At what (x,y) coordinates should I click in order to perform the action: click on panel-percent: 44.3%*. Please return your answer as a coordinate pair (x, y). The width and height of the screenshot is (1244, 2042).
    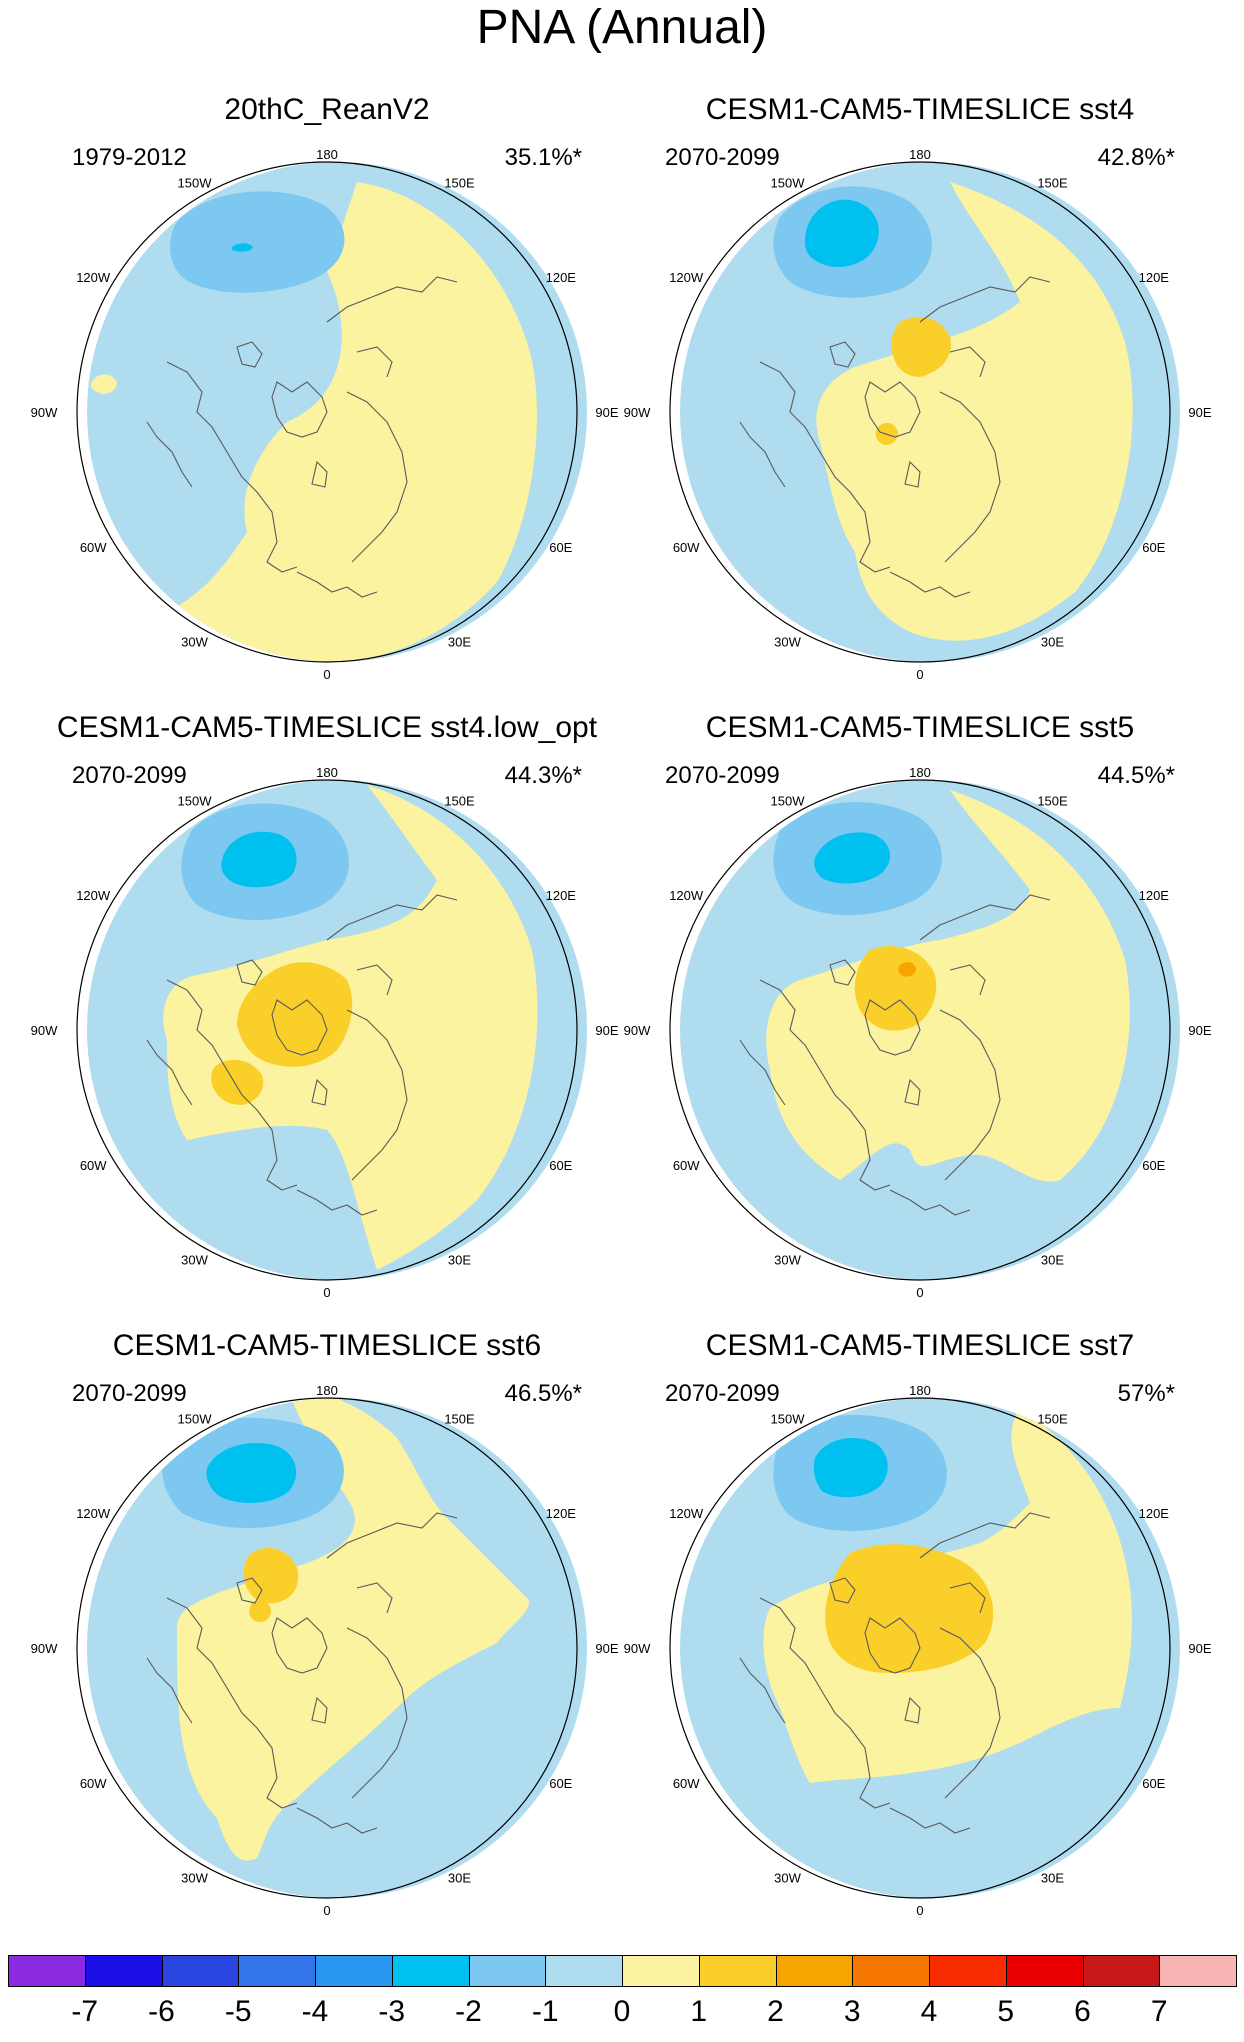
    Looking at the image, I should click on (543, 775).